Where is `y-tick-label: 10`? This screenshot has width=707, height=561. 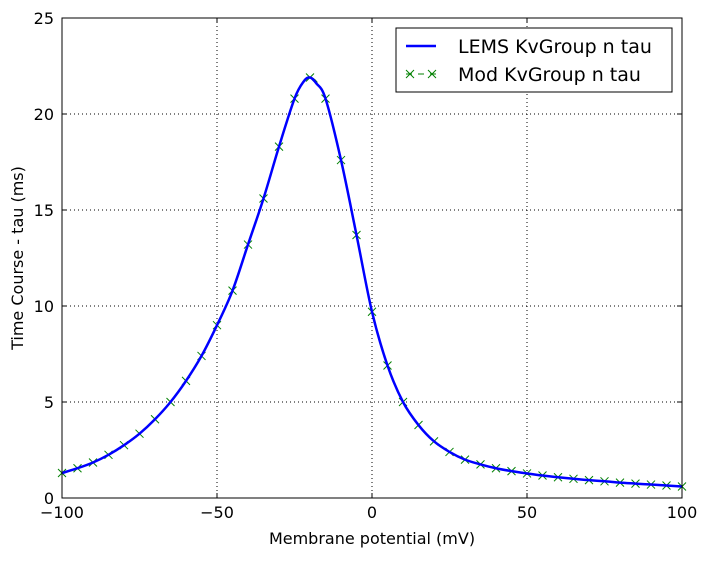
y-tick-label: 10 is located at coordinates (44, 306).